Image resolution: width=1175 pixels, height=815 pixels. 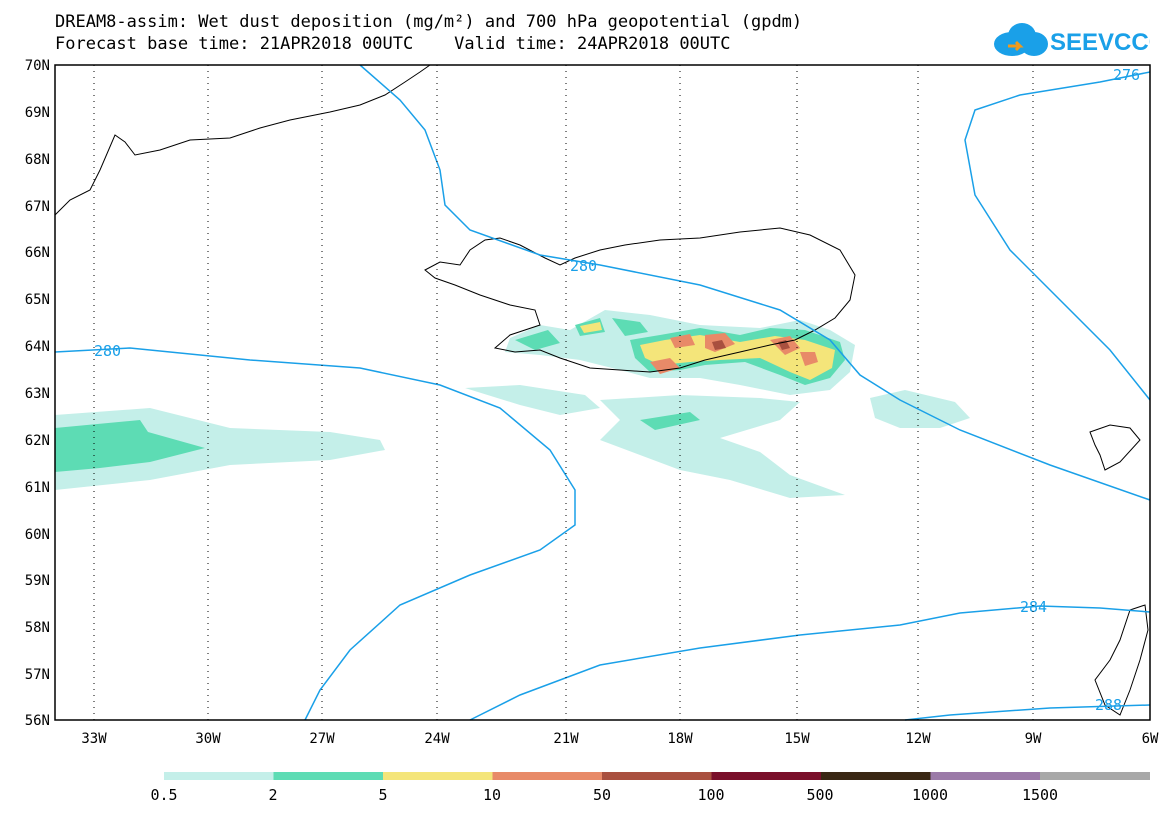 What do you see at coordinates (130, 446) in the screenshot?
I see `dust-area-west-core` at bounding box center [130, 446].